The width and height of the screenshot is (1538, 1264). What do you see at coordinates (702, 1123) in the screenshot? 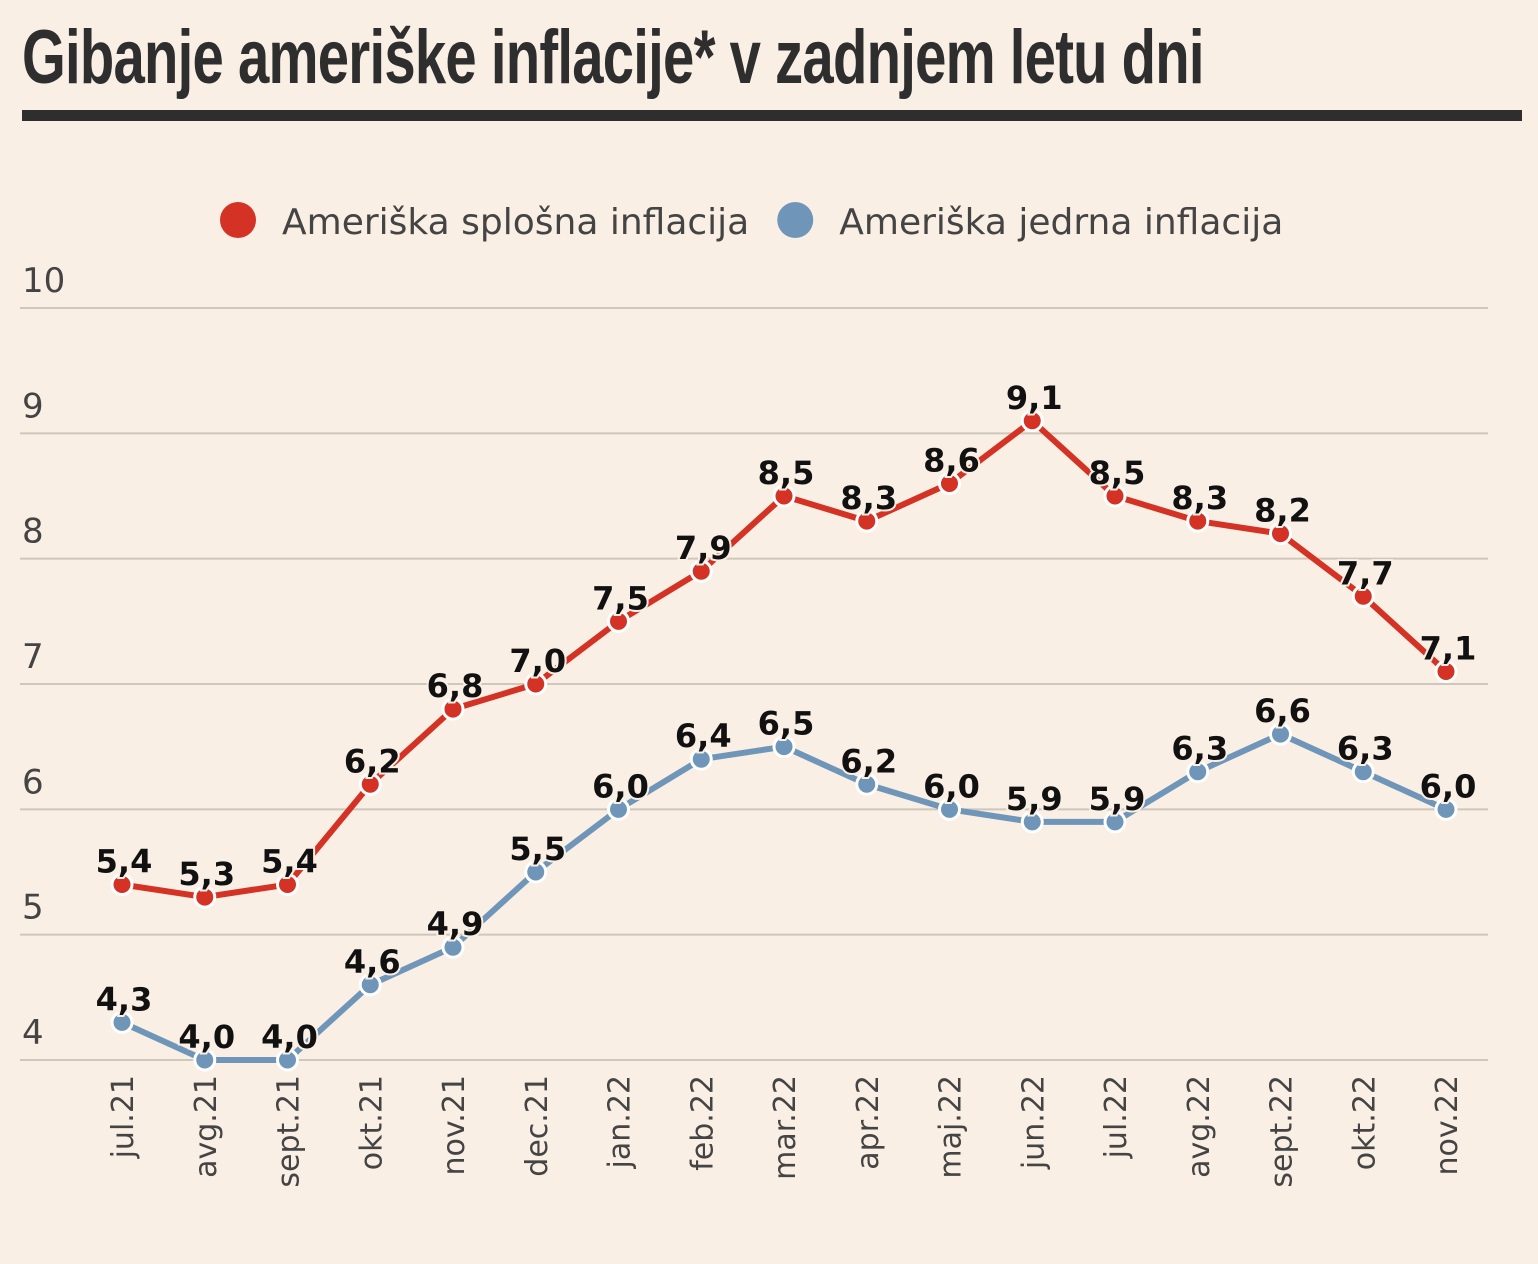
I see `x-tick-label: feb.22` at bounding box center [702, 1123].